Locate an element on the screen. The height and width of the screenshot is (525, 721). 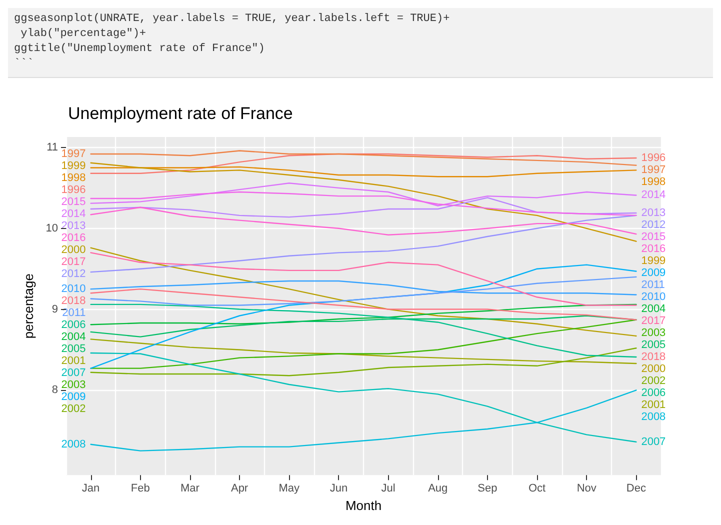
series-label: 2003 is located at coordinates (653, 333).